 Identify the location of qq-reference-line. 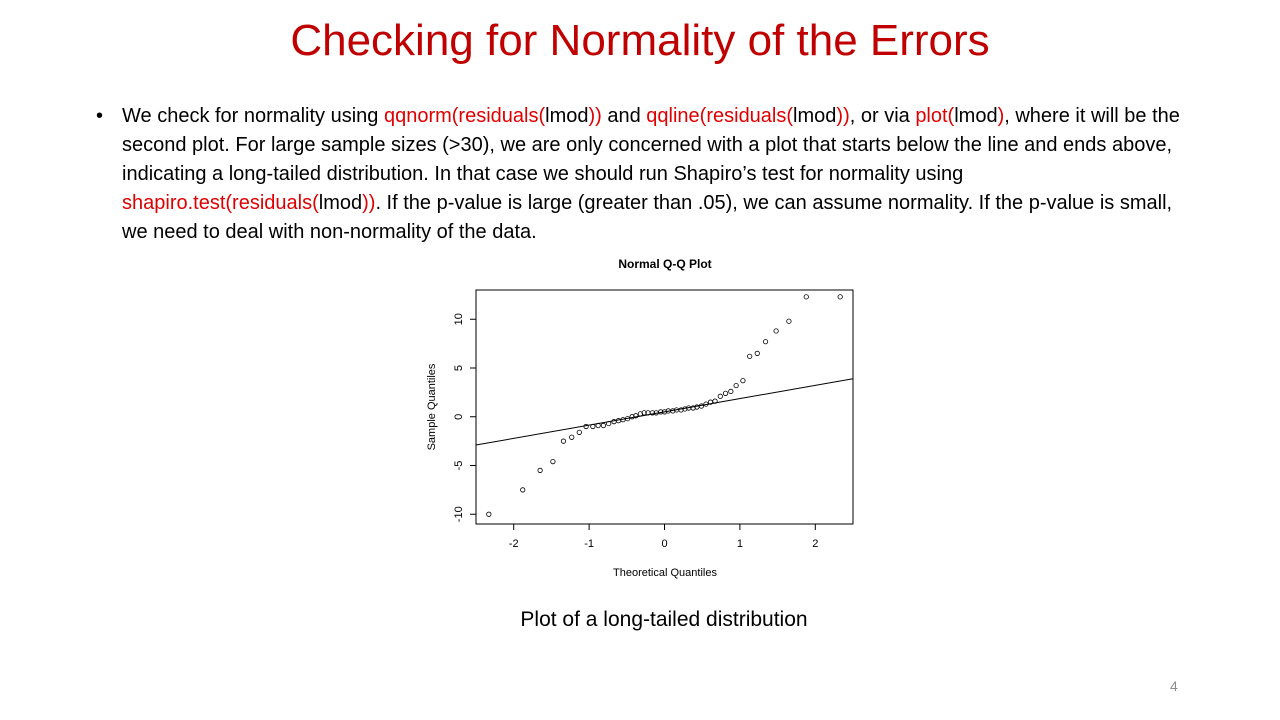
(664, 412).